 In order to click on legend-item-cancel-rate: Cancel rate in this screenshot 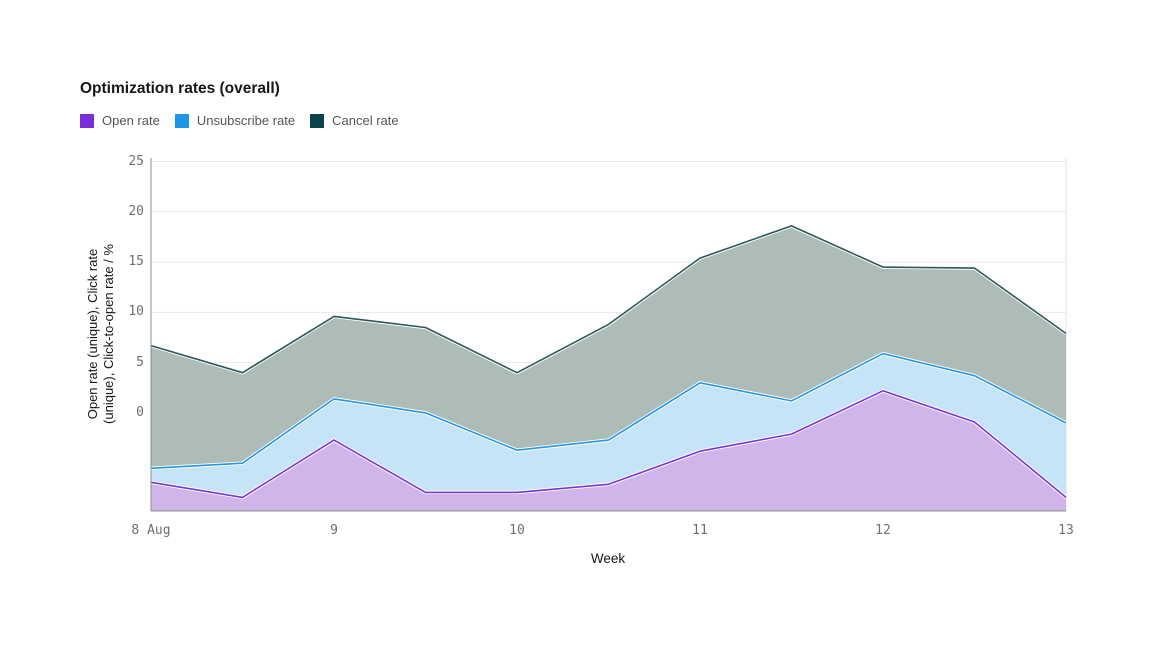, I will do `click(354, 120)`.